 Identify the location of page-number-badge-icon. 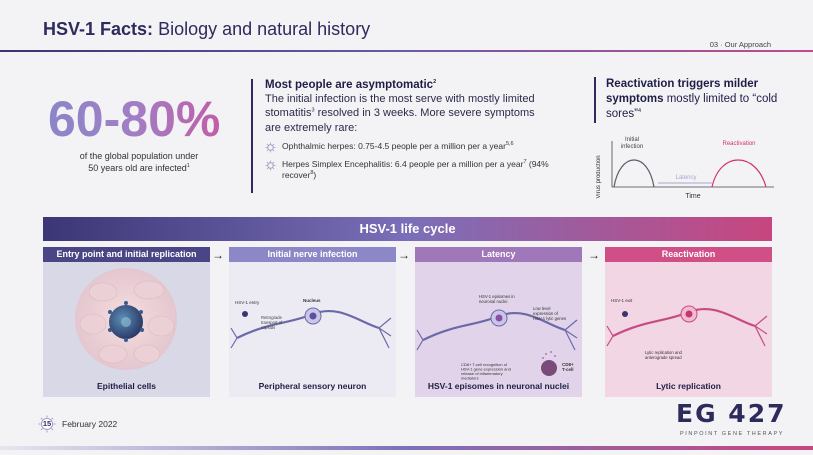
(47, 424).